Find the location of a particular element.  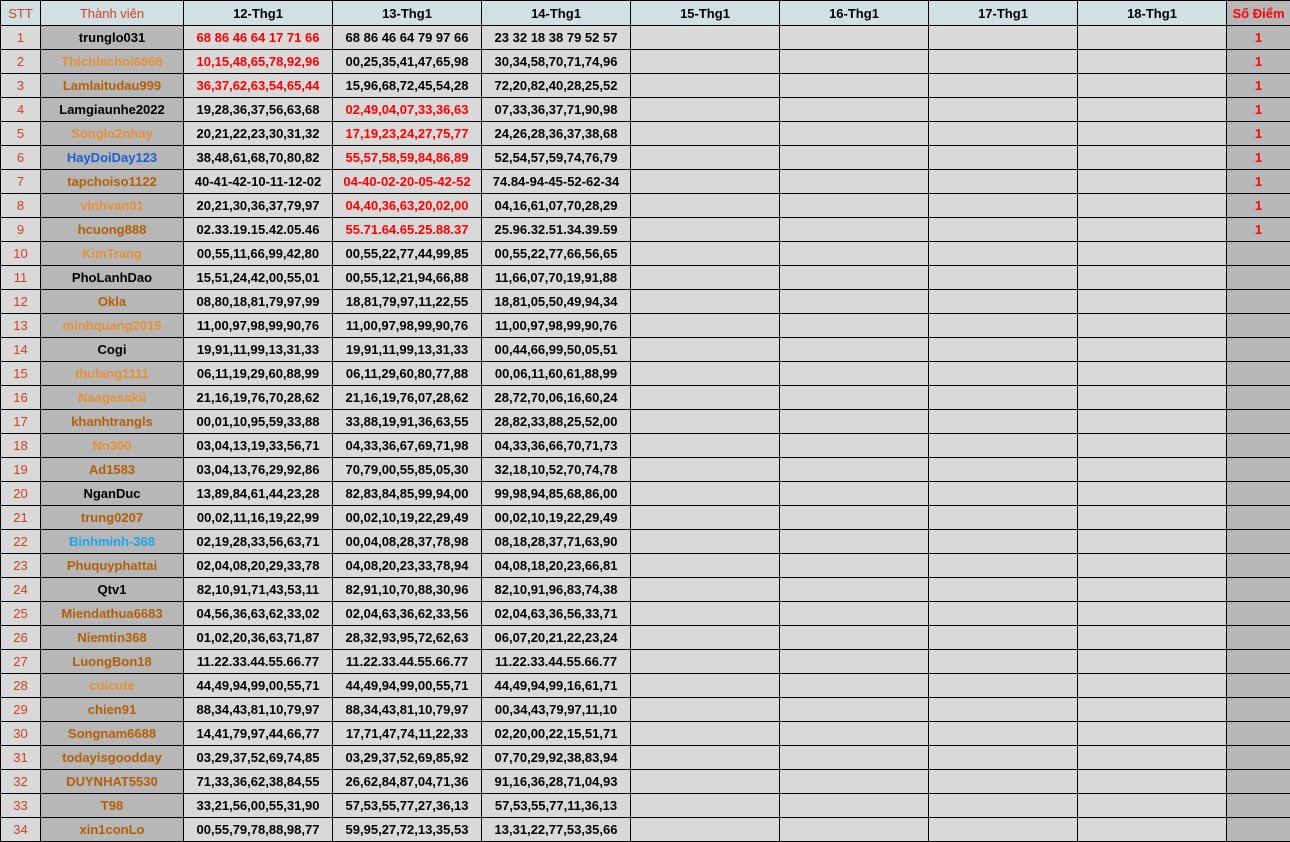

day-cell: 44,49,94,99,00,55,71 is located at coordinates (258, 686).